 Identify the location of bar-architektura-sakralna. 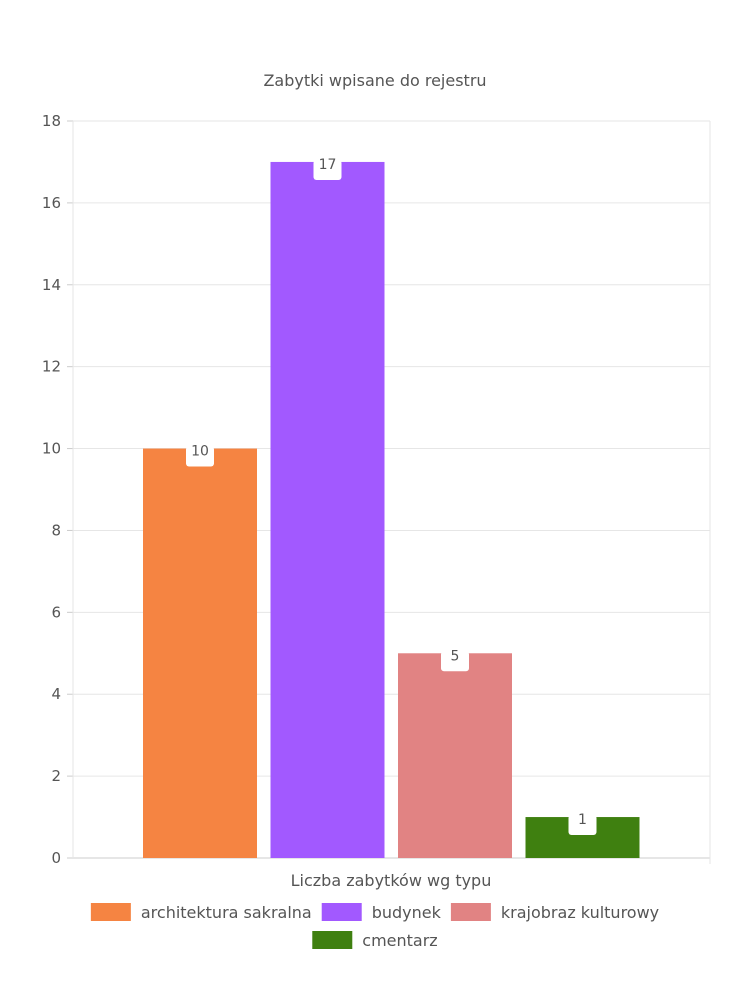
(200, 653).